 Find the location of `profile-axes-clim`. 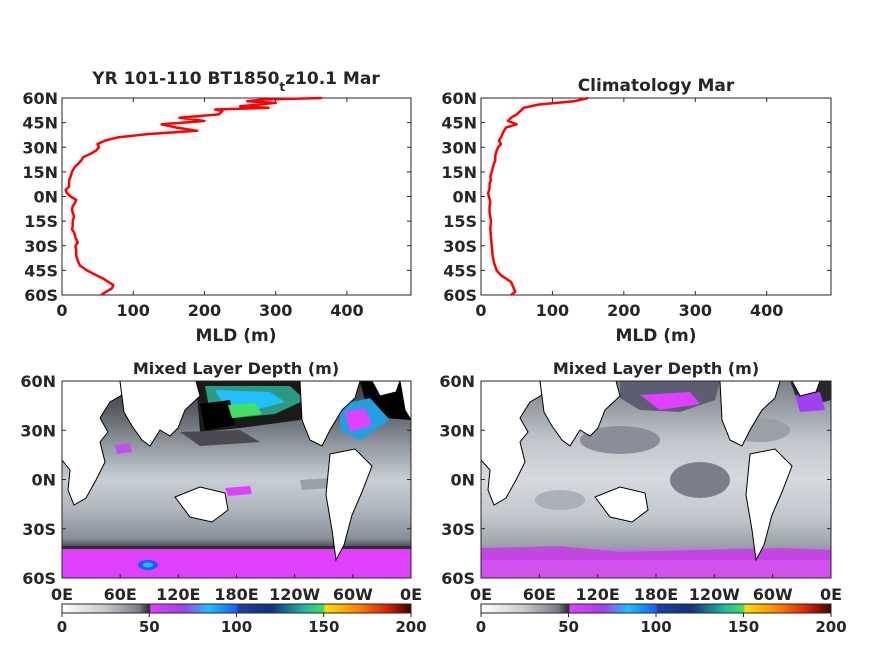

profile-axes-clim is located at coordinates (656, 196).